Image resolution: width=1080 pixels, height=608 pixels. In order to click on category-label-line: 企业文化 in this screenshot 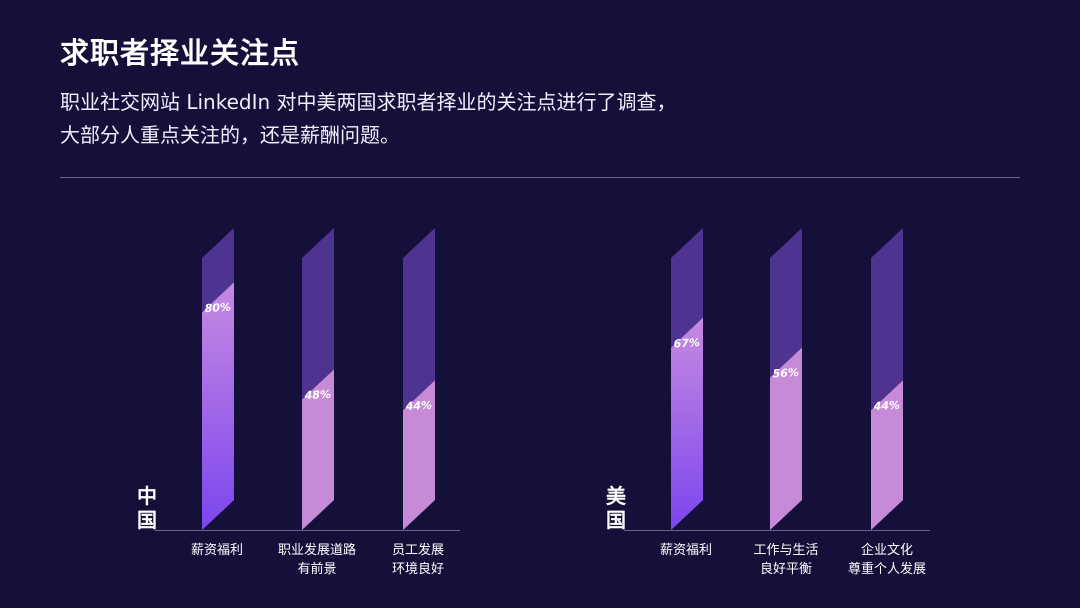, I will do `click(886, 550)`.